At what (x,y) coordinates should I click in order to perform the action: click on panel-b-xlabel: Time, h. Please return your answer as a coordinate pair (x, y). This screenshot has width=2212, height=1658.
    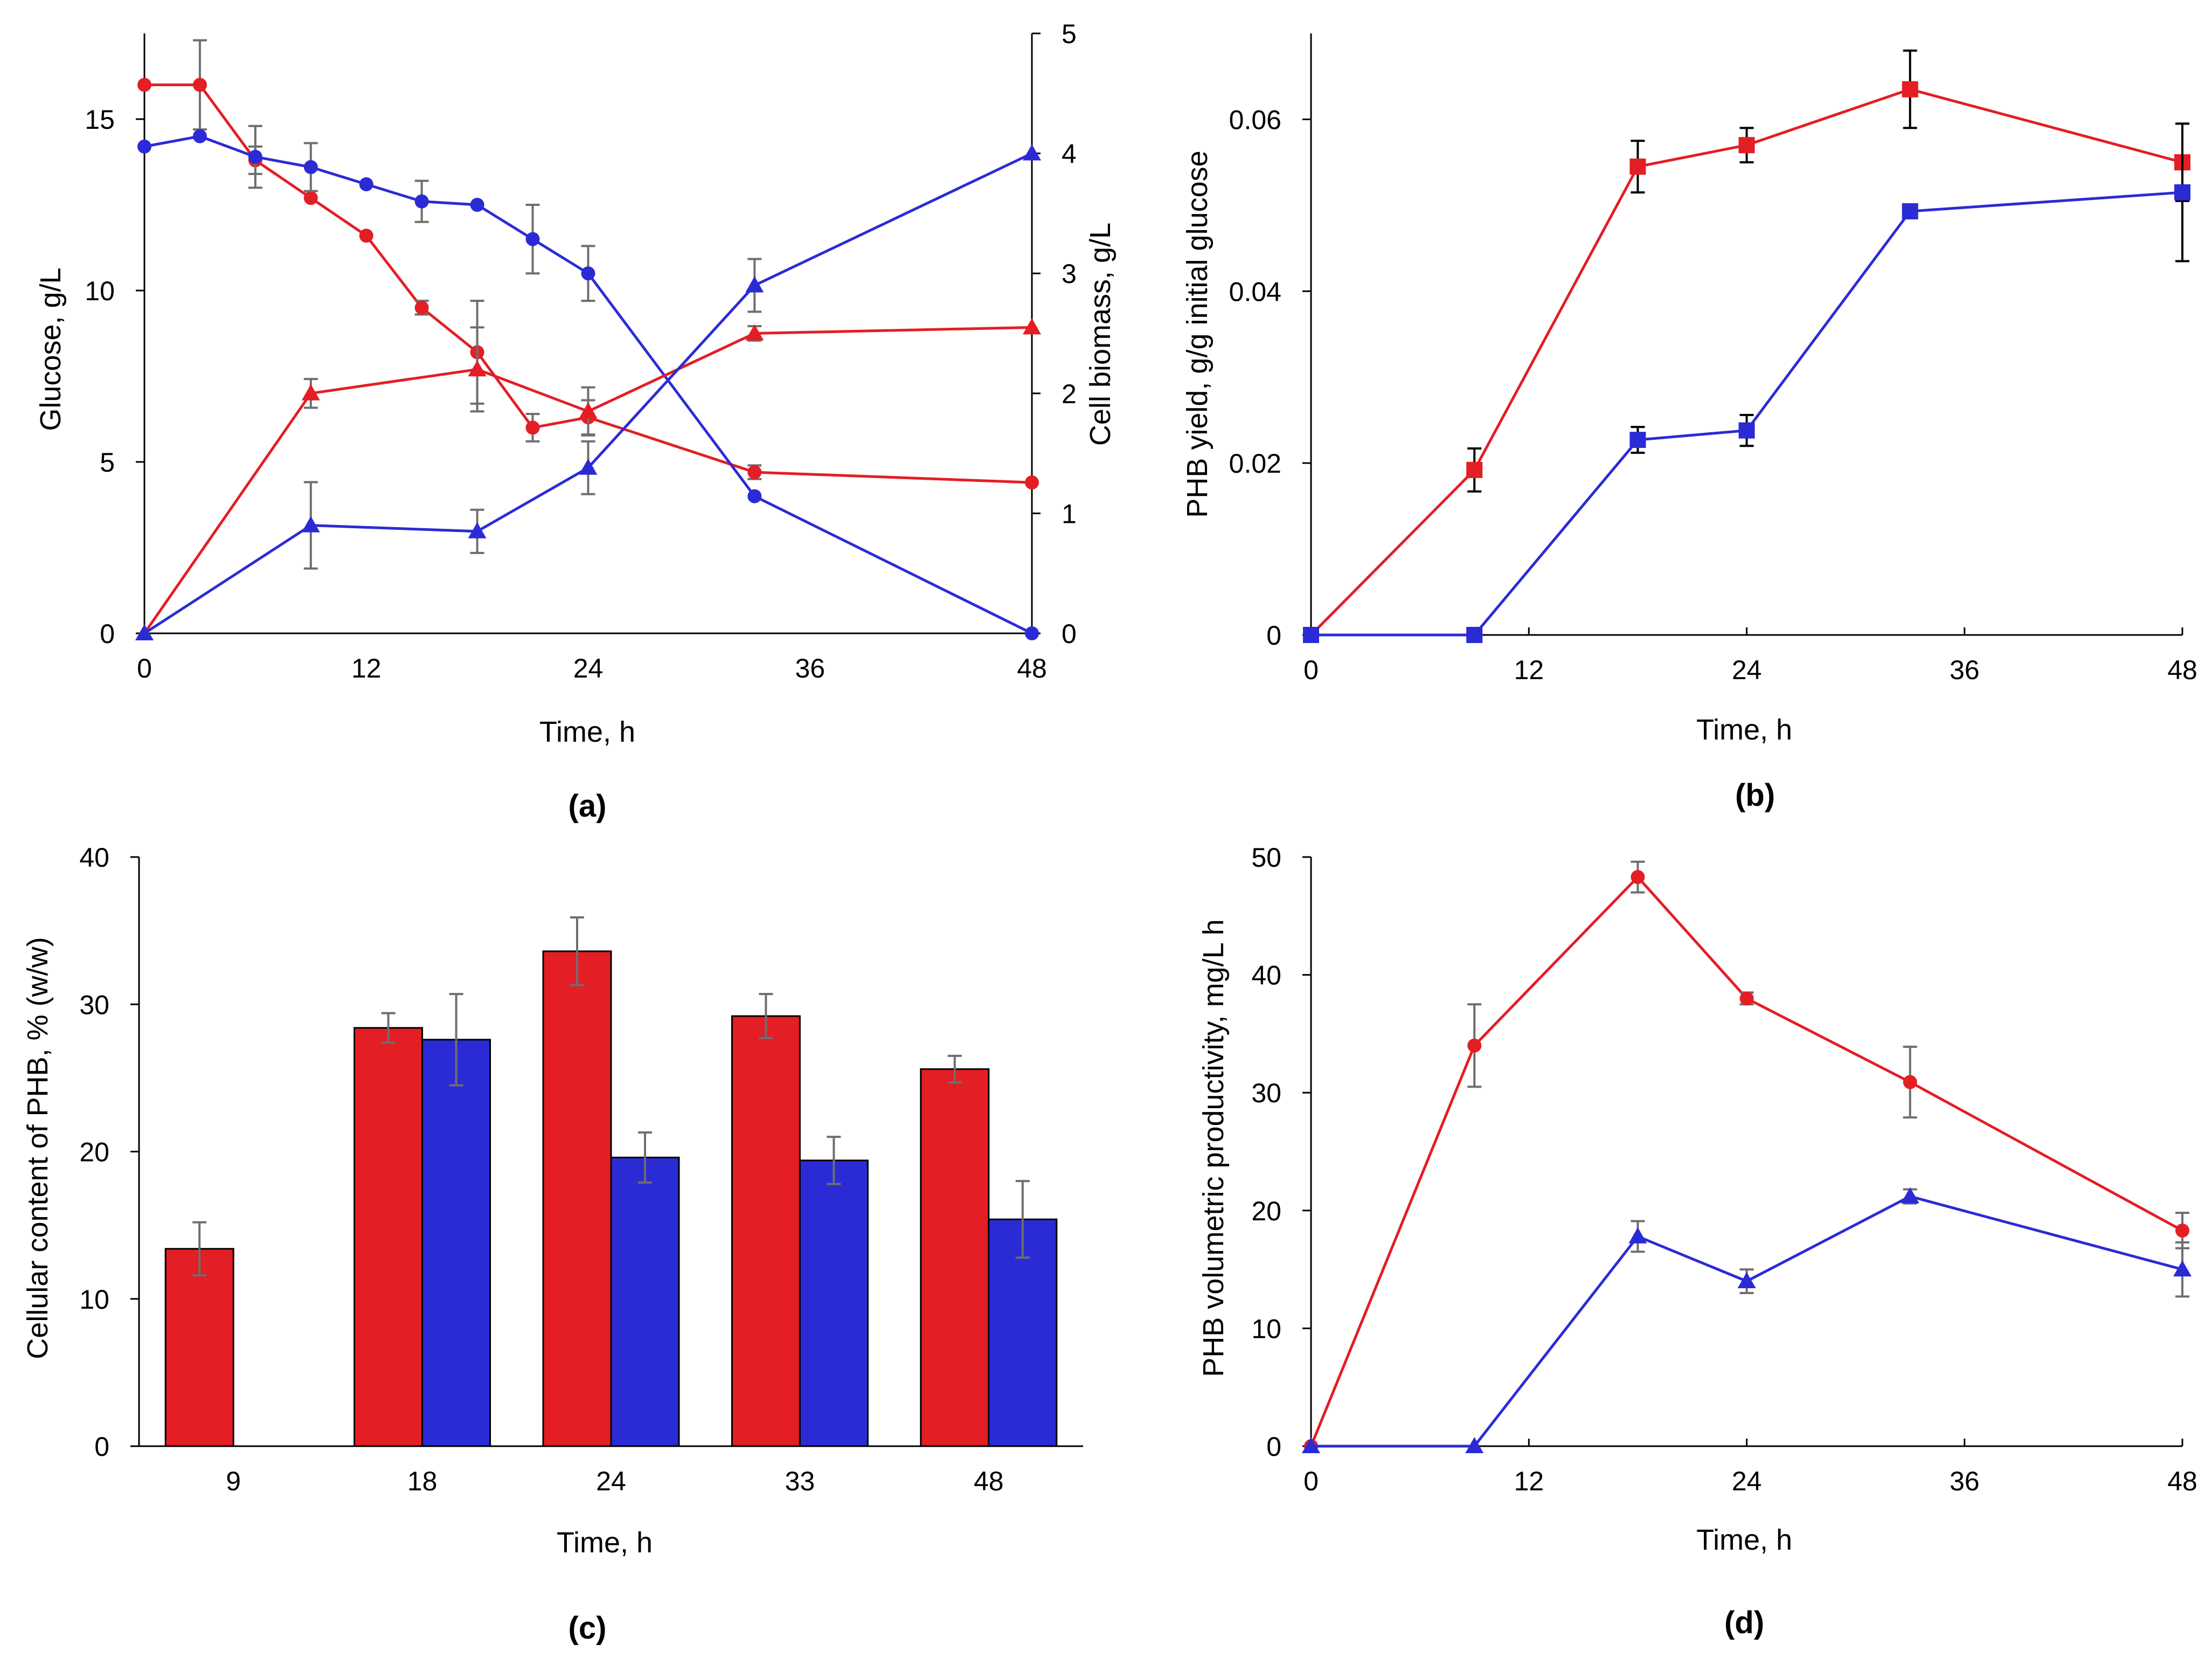
    Looking at the image, I should click on (1744, 730).